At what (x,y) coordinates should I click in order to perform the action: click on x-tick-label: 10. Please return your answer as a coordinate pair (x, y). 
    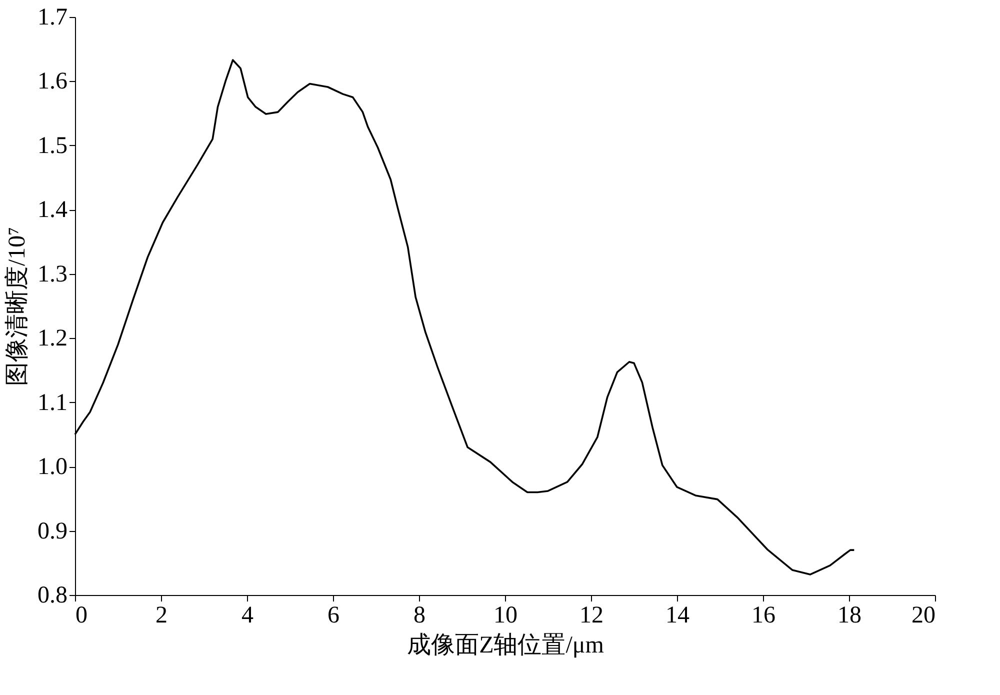
    Looking at the image, I should click on (506, 615).